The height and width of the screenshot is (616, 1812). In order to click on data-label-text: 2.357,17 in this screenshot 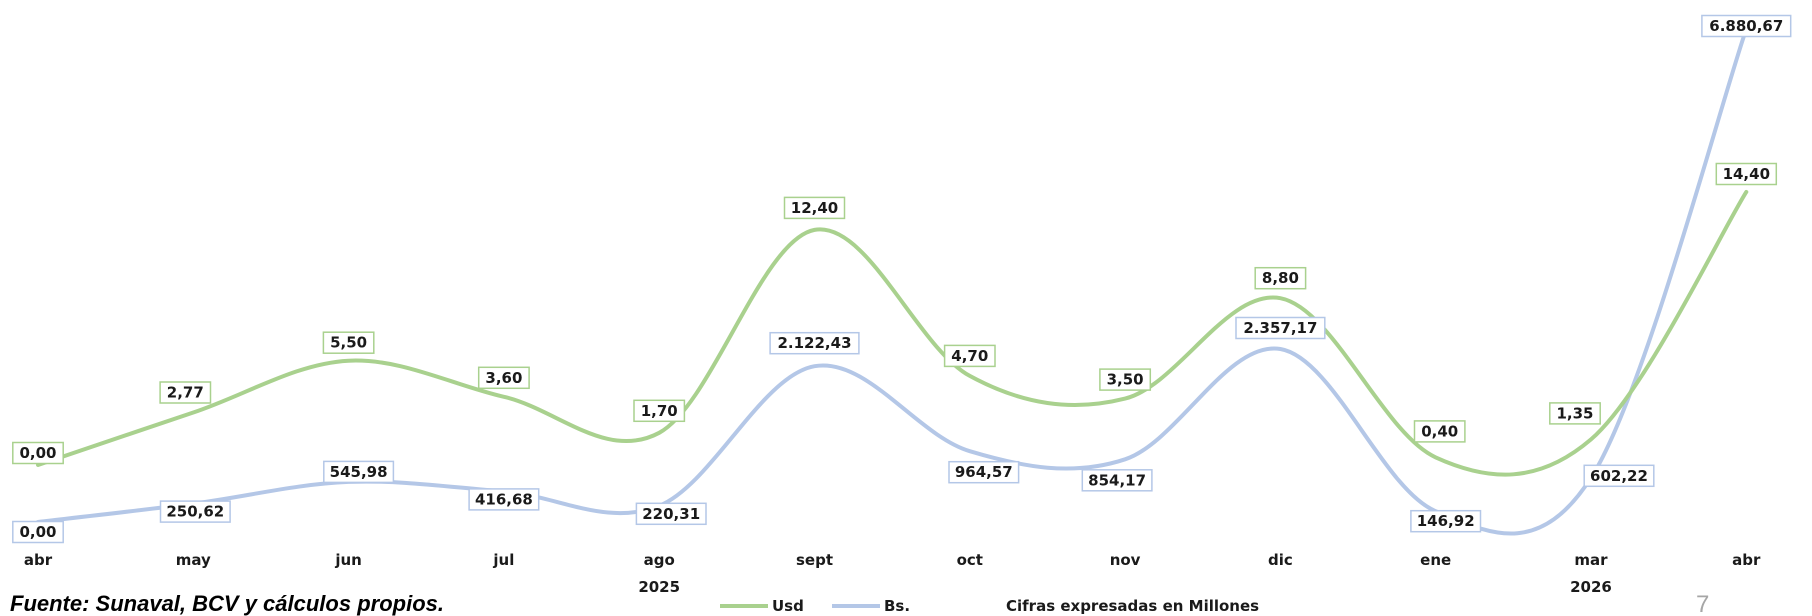, I will do `click(1280, 328)`.